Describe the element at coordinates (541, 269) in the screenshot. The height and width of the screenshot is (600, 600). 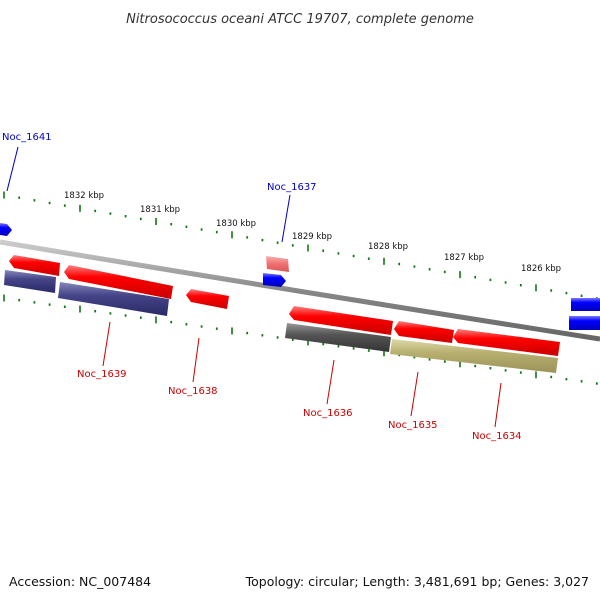
I see `scale-label-1826-kbp: 1826 kbp` at that location.